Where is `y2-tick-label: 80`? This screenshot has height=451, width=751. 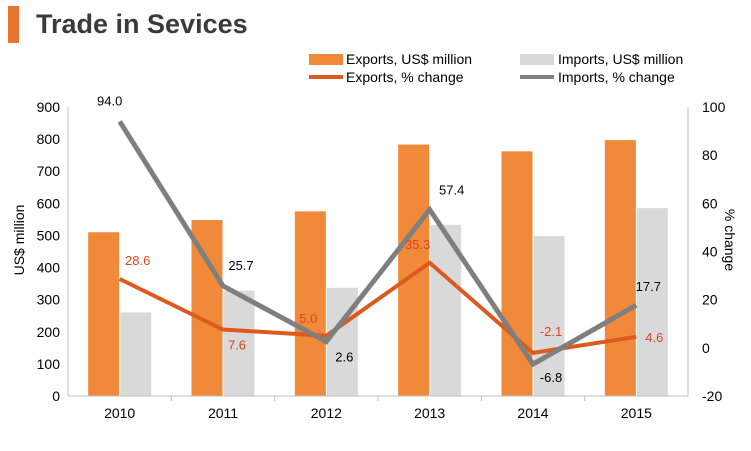 y2-tick-label: 80 is located at coordinates (710, 155).